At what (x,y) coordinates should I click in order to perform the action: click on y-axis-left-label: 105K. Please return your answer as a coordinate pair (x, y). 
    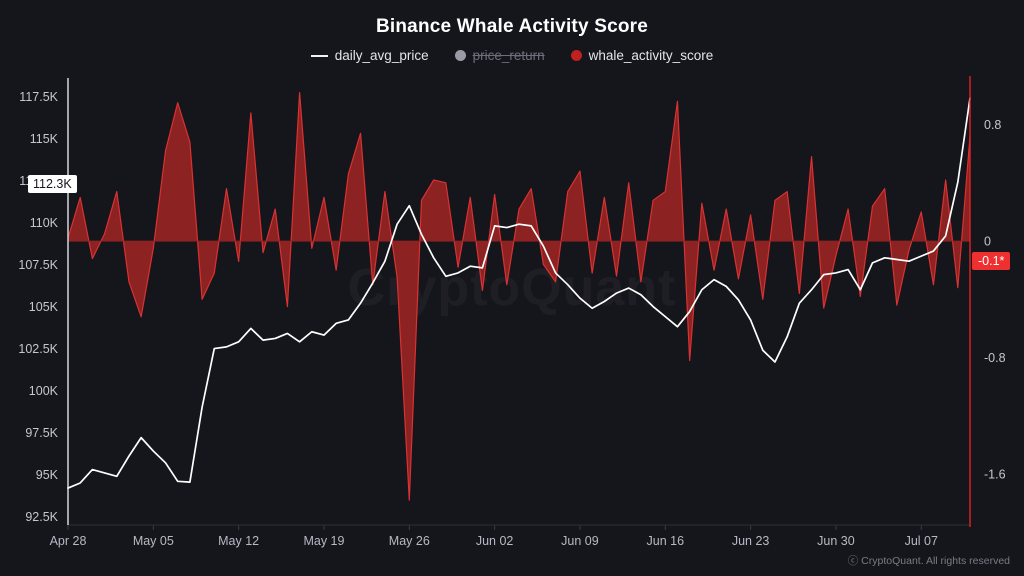
    Looking at the image, I should click on (44, 307).